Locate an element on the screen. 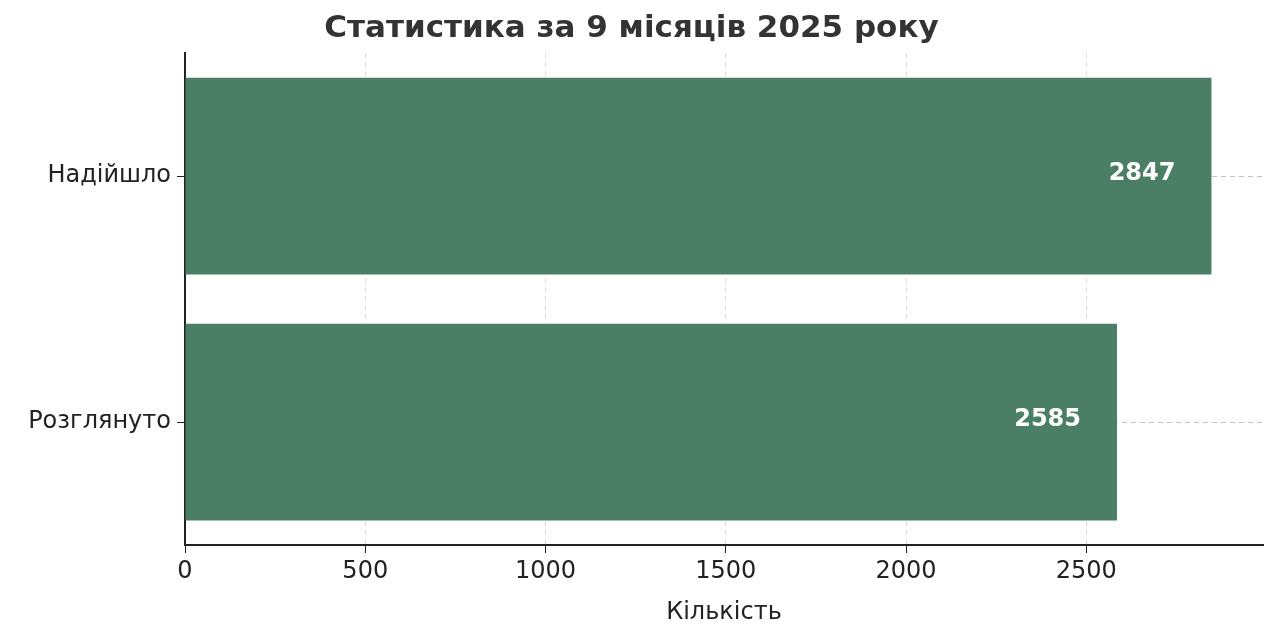 This screenshot has width=1280, height=631. x-axis-title: Кількість is located at coordinates (724, 610).